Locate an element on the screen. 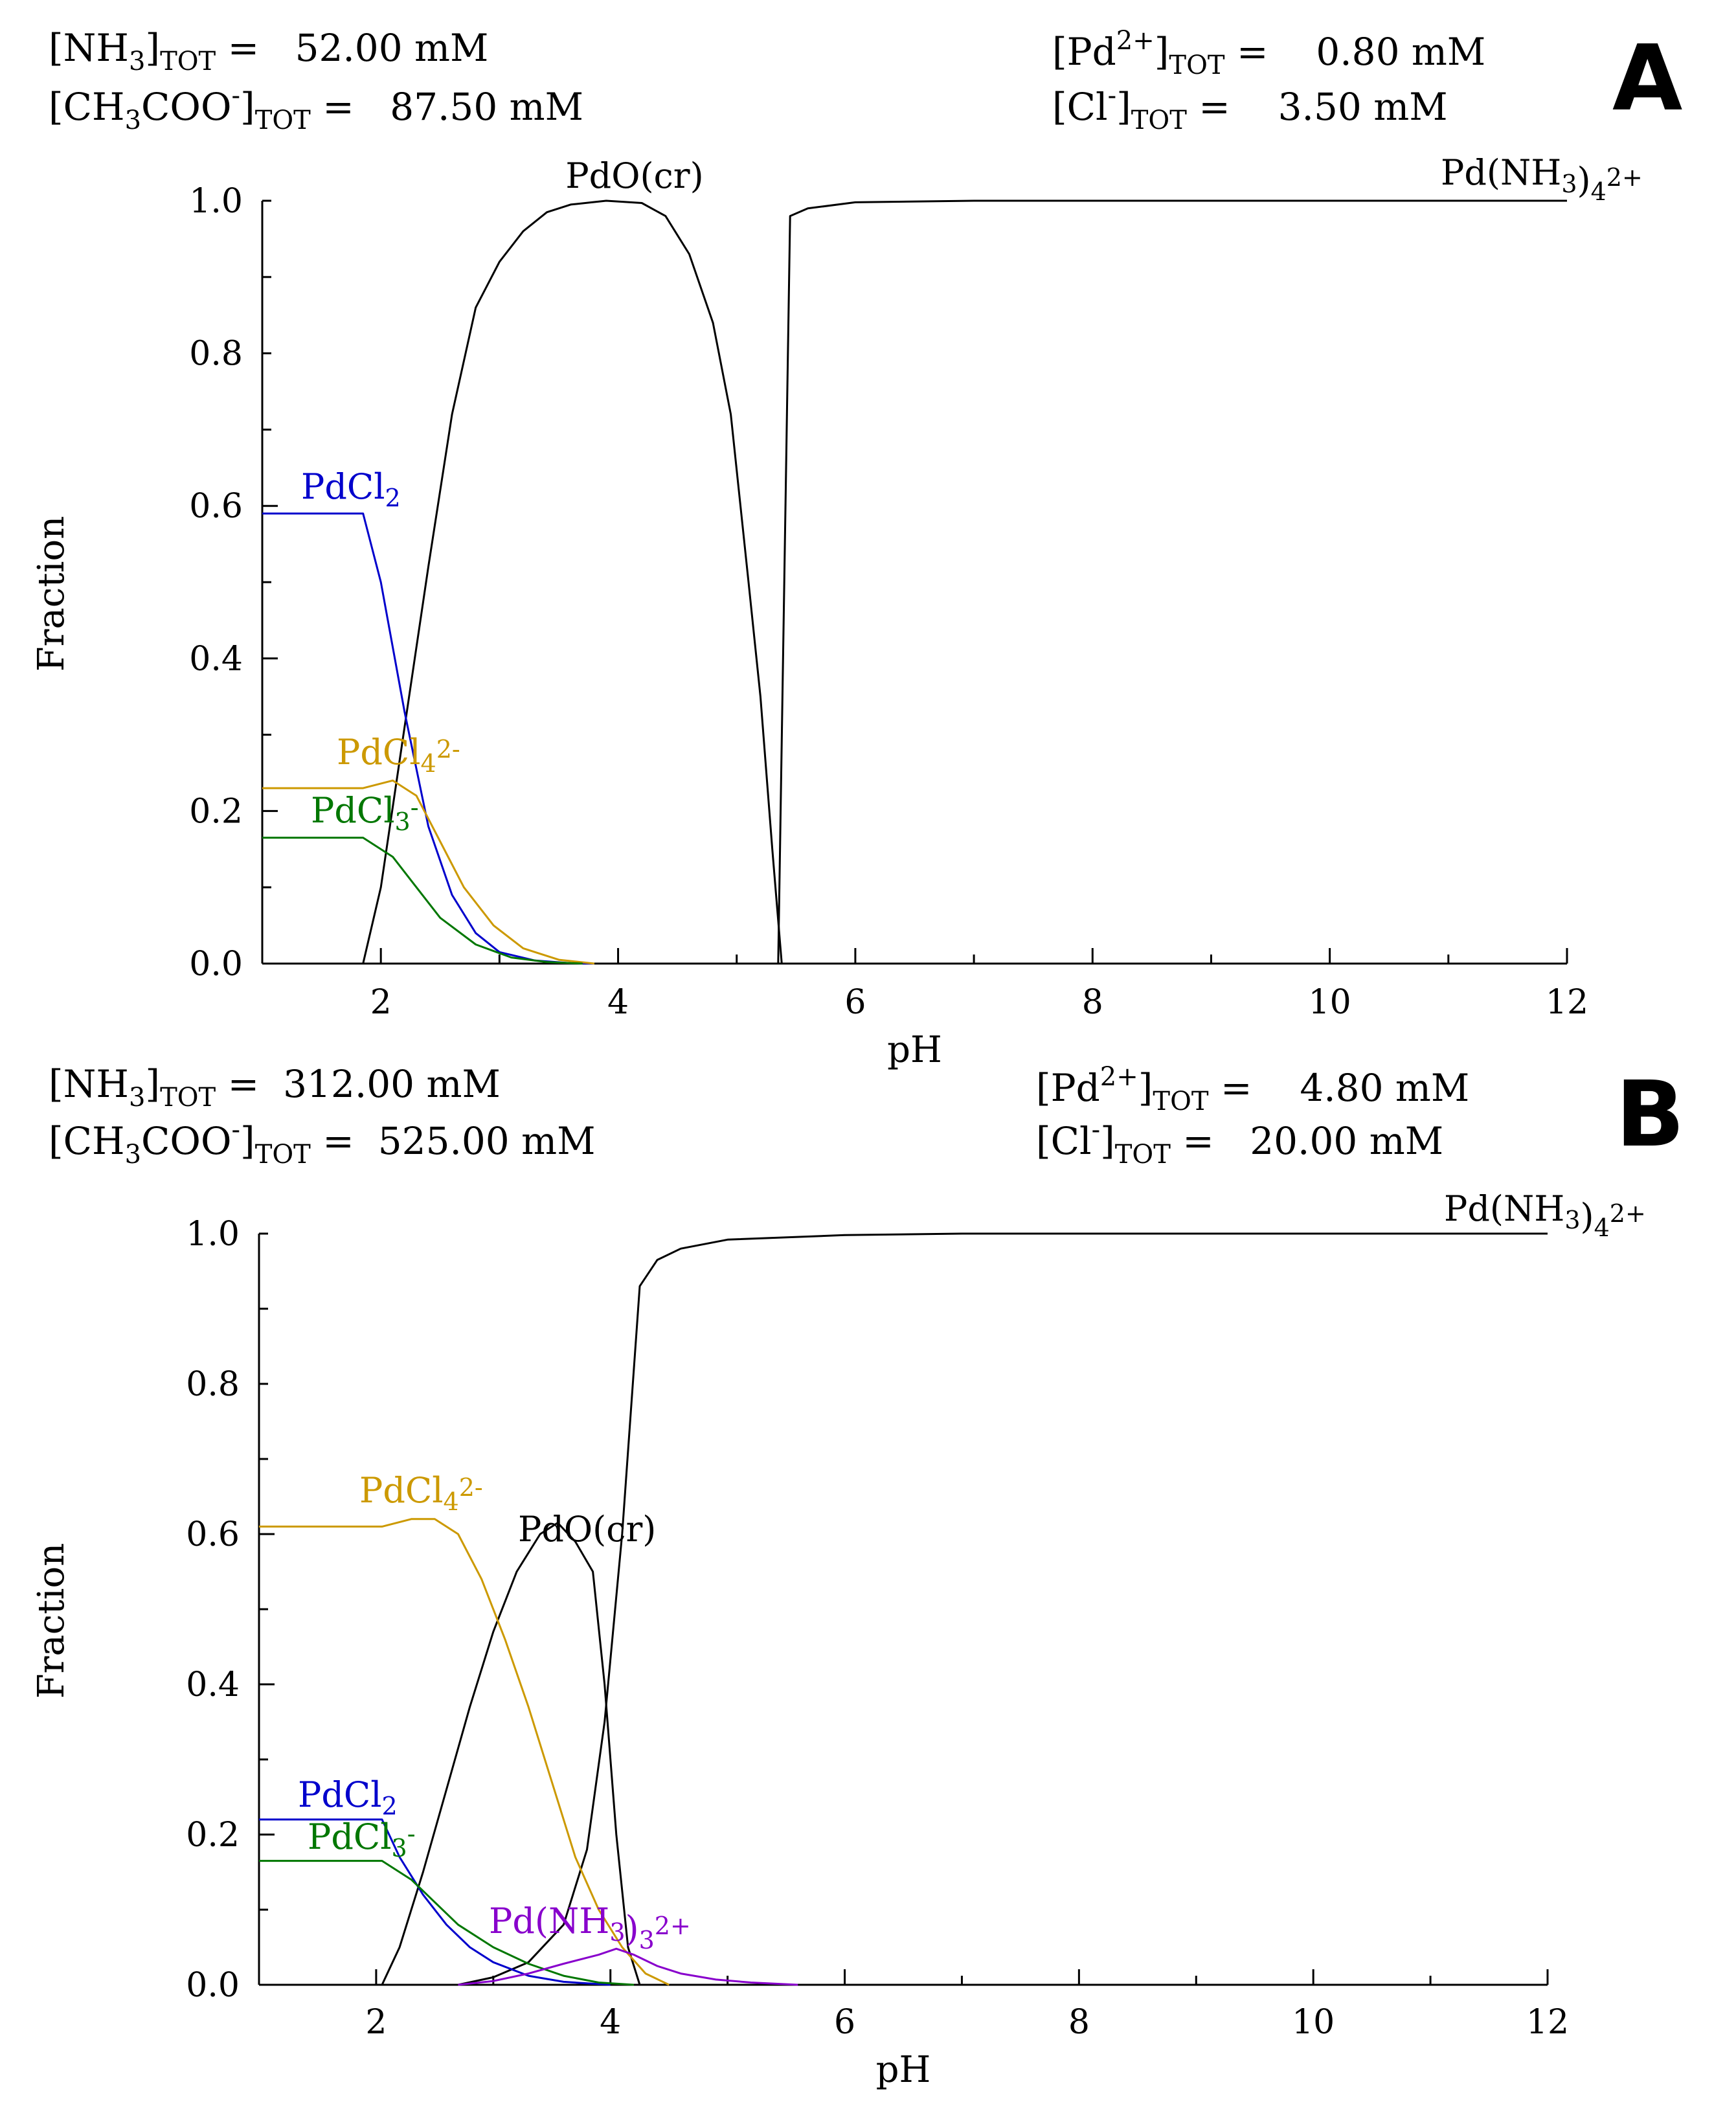 Image resolution: width=1736 pixels, height=2102 pixels. panel-a-nh3-value: 52.00 mM is located at coordinates (392, 48).